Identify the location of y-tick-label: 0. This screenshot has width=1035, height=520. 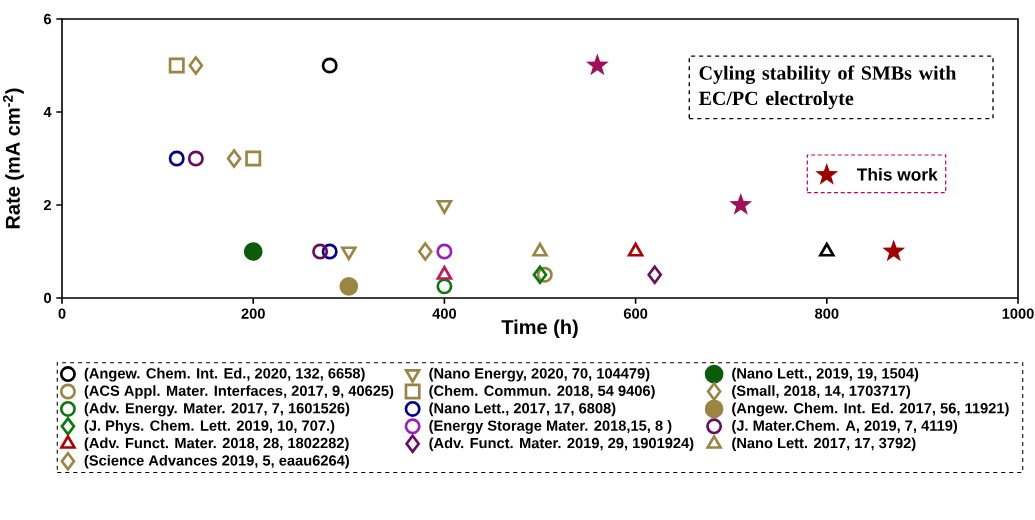
(47, 298).